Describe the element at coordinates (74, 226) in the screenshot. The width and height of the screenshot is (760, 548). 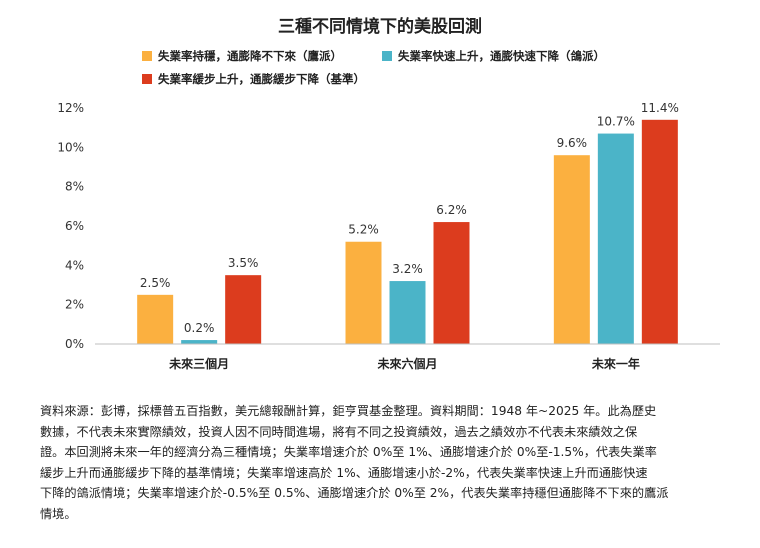
I see `y-tick-label: 6%` at that location.